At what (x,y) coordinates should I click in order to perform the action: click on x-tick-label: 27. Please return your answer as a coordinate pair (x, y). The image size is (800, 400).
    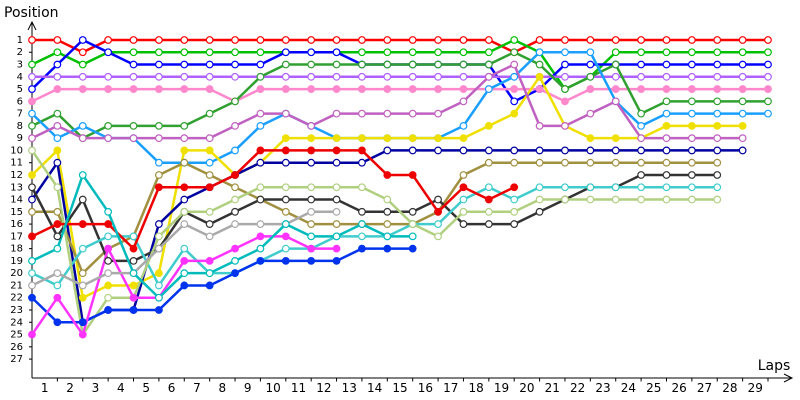
    Looking at the image, I should click on (704, 388).